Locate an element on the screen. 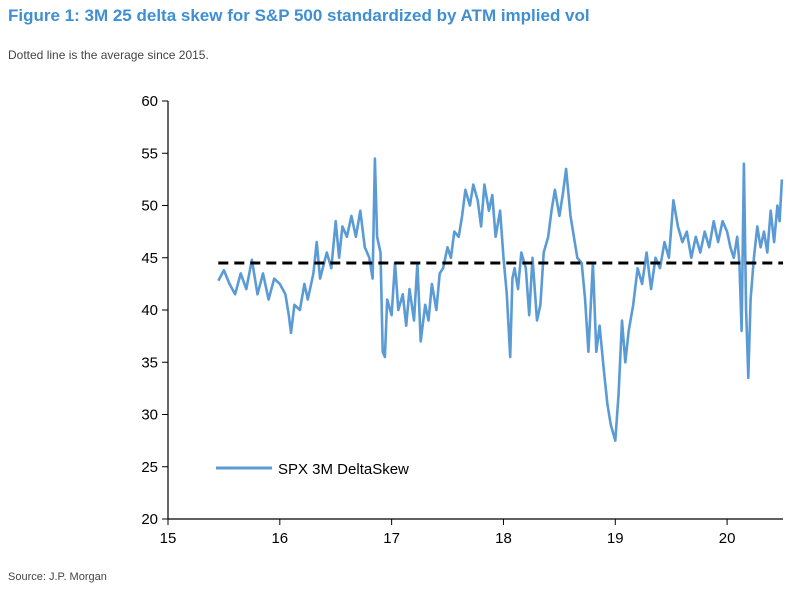 The image size is (800, 593). figure-subtitle: Dotted line is the average since 2015. is located at coordinates (108, 55).